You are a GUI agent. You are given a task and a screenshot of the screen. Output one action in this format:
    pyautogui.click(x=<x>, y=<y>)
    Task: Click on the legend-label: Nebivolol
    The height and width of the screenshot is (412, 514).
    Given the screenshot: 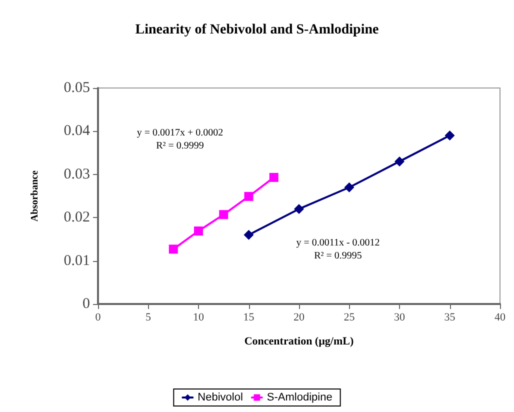 What is the action you would take?
    pyautogui.click(x=220, y=398)
    